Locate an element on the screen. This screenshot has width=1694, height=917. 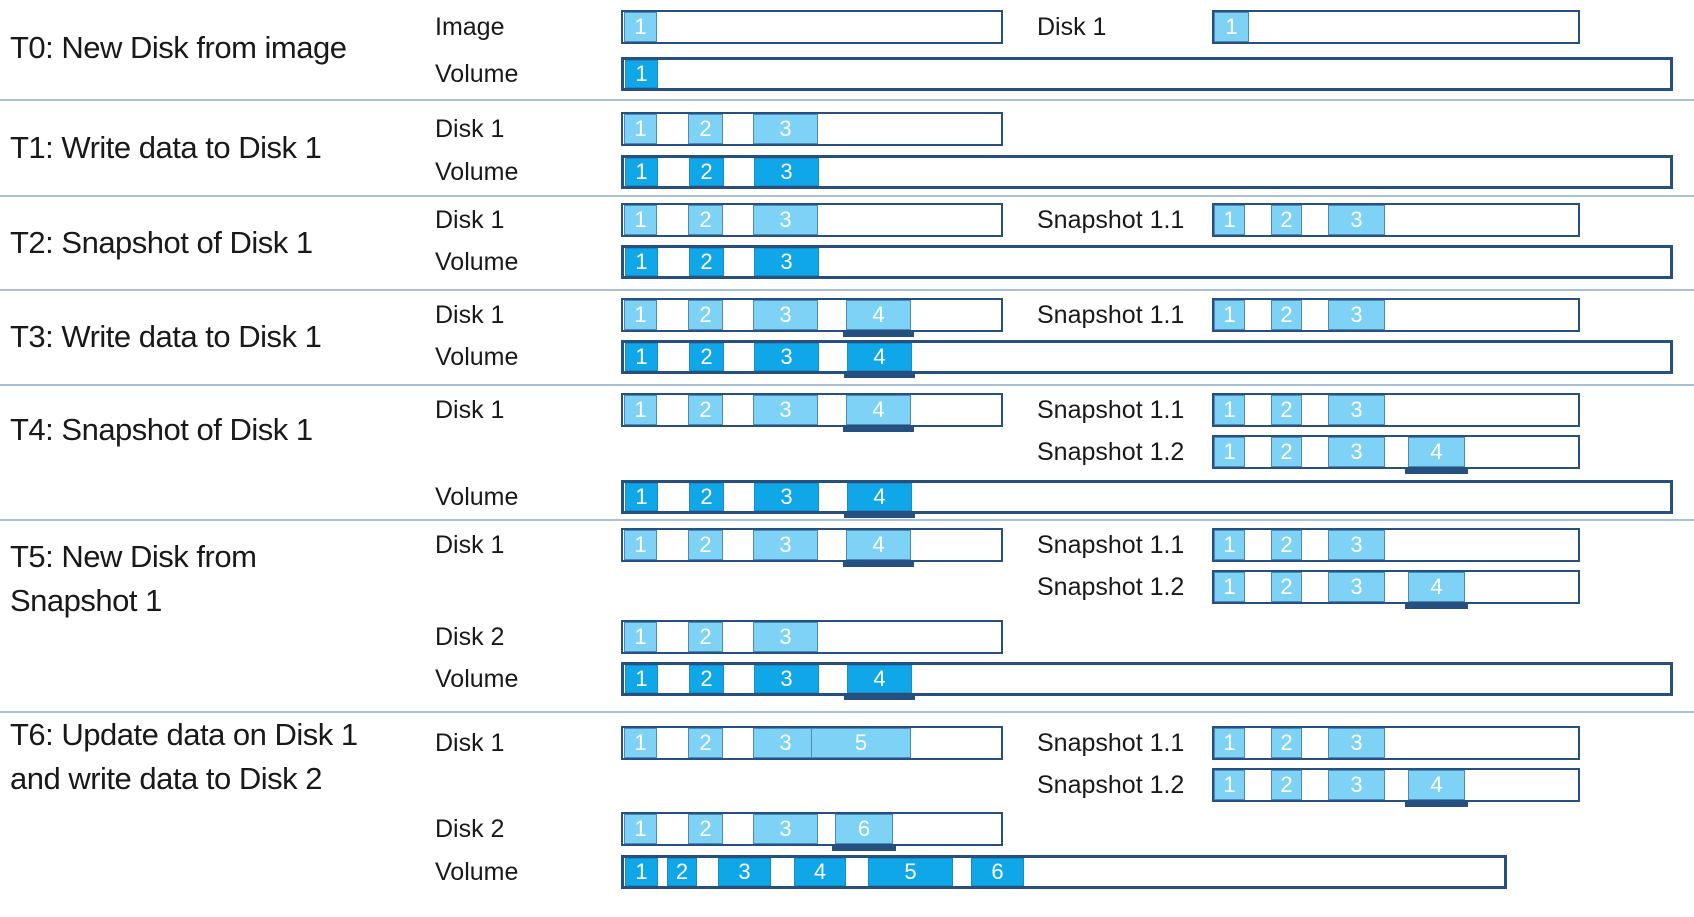
section-title: T3: Write data to Disk 1 is located at coordinates (166, 336).